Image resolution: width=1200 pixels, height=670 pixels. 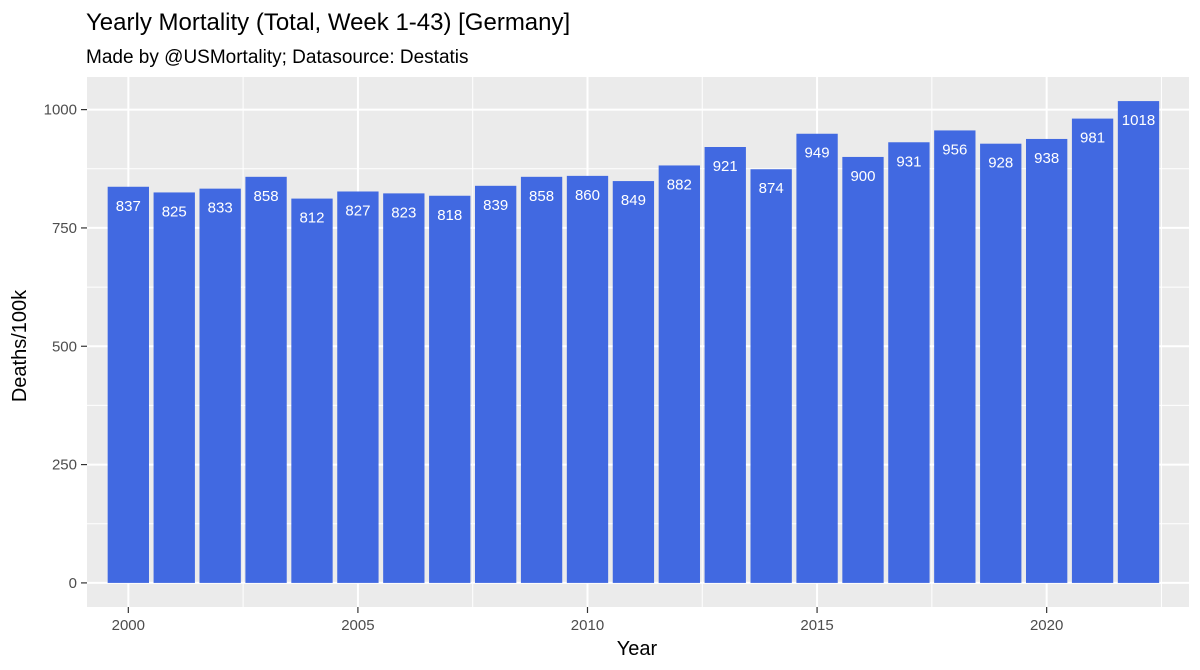 What do you see at coordinates (862, 176) in the screenshot?
I see `bar-label-2016: 900` at bounding box center [862, 176].